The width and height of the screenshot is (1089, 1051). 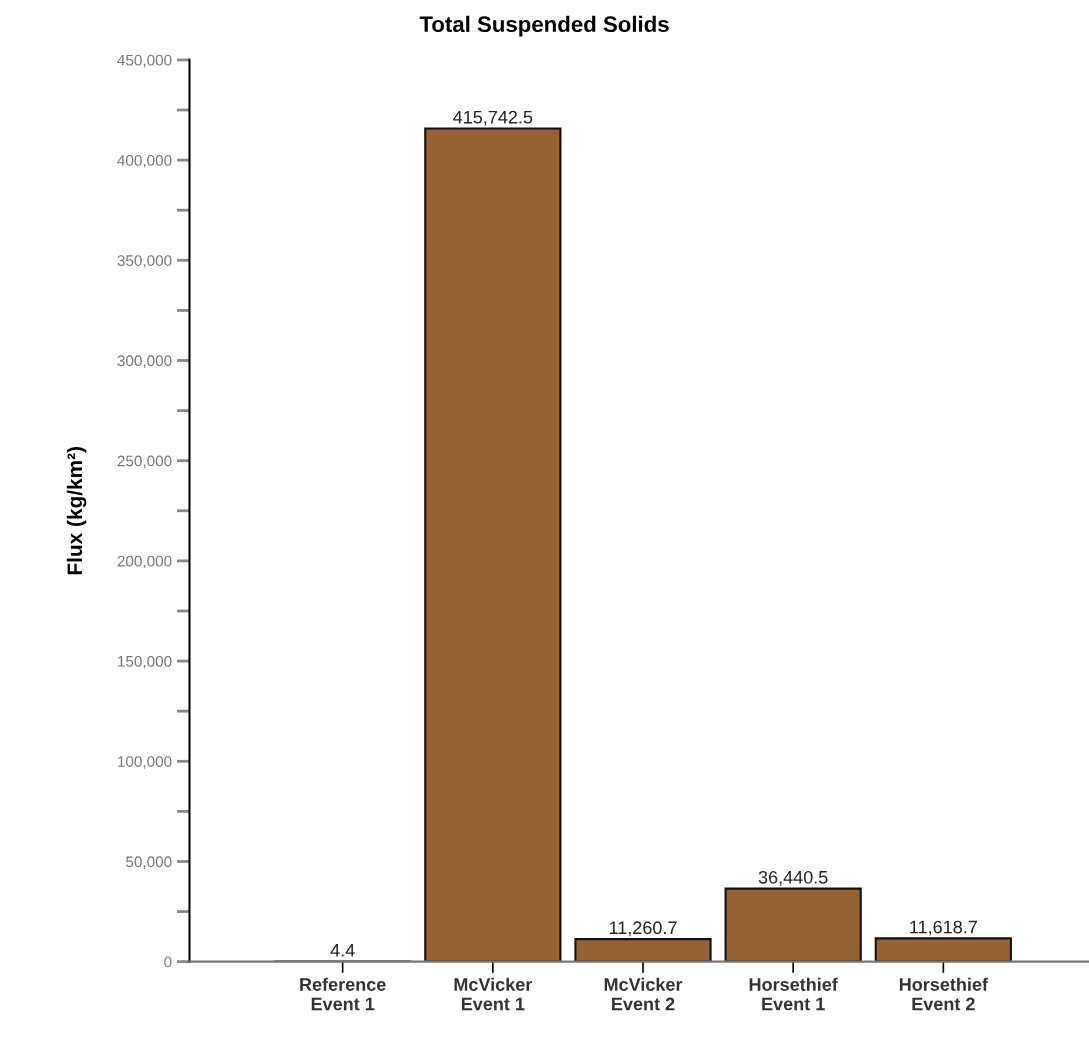 I want to click on y-tick-label: 250,000, so click(x=144, y=462).